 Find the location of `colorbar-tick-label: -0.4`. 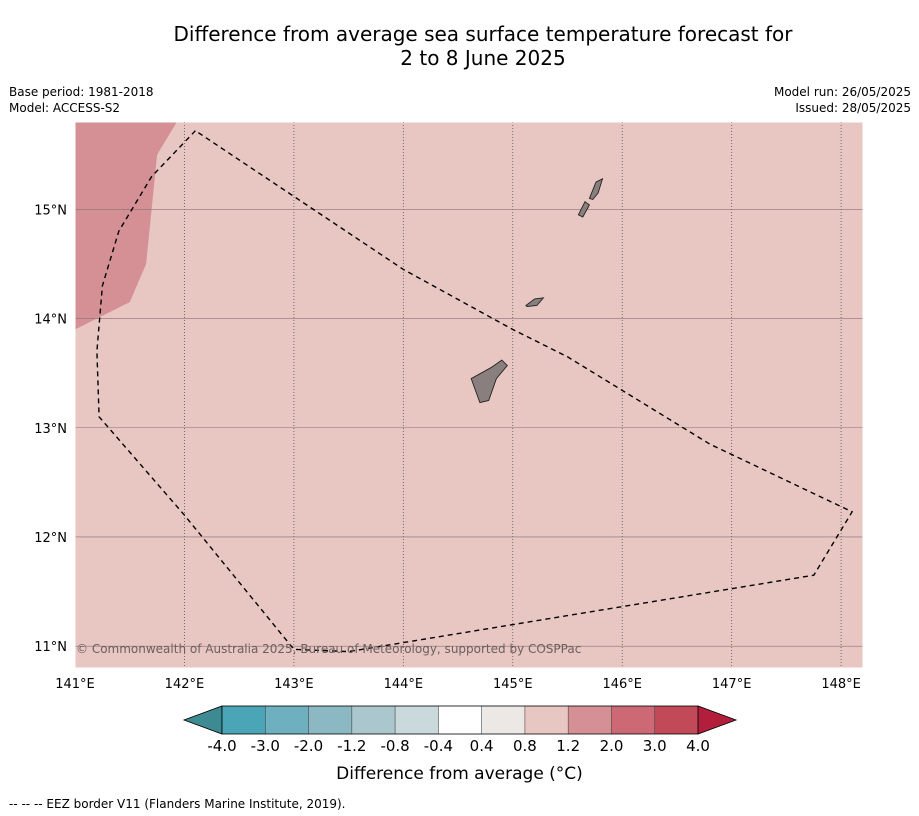

colorbar-tick-label: -0.4 is located at coordinates (438, 746).